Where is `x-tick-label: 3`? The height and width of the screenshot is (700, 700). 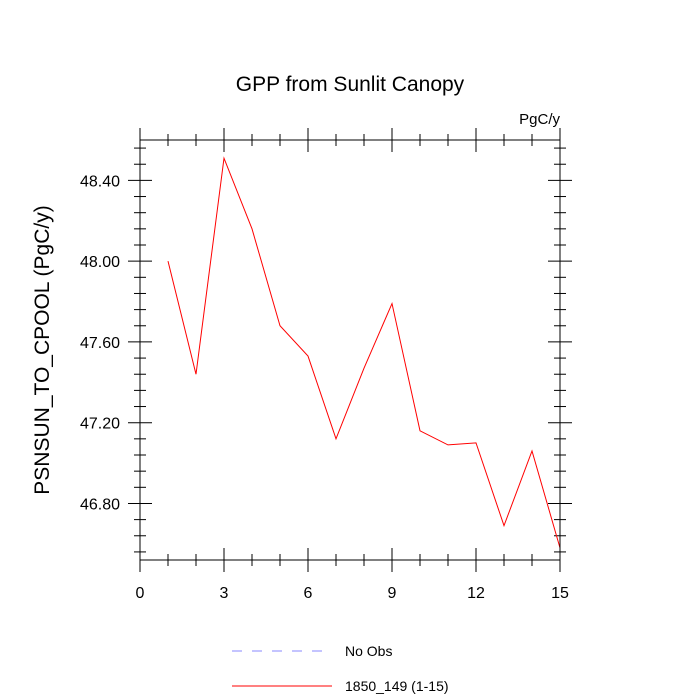 x-tick-label: 3 is located at coordinates (224, 593).